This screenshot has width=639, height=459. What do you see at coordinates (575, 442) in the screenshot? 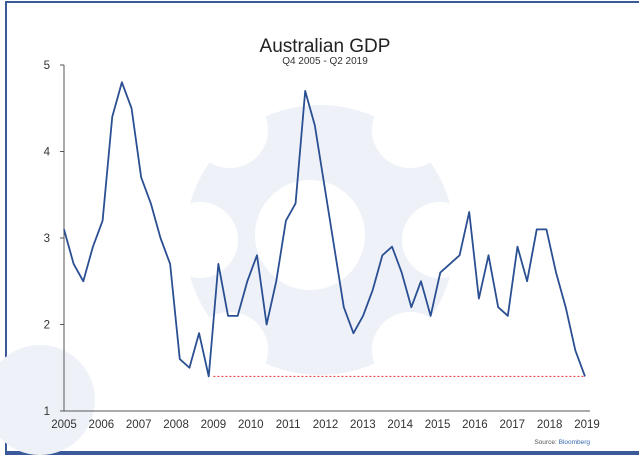
I see `source-value: Bloomberg` at bounding box center [575, 442].